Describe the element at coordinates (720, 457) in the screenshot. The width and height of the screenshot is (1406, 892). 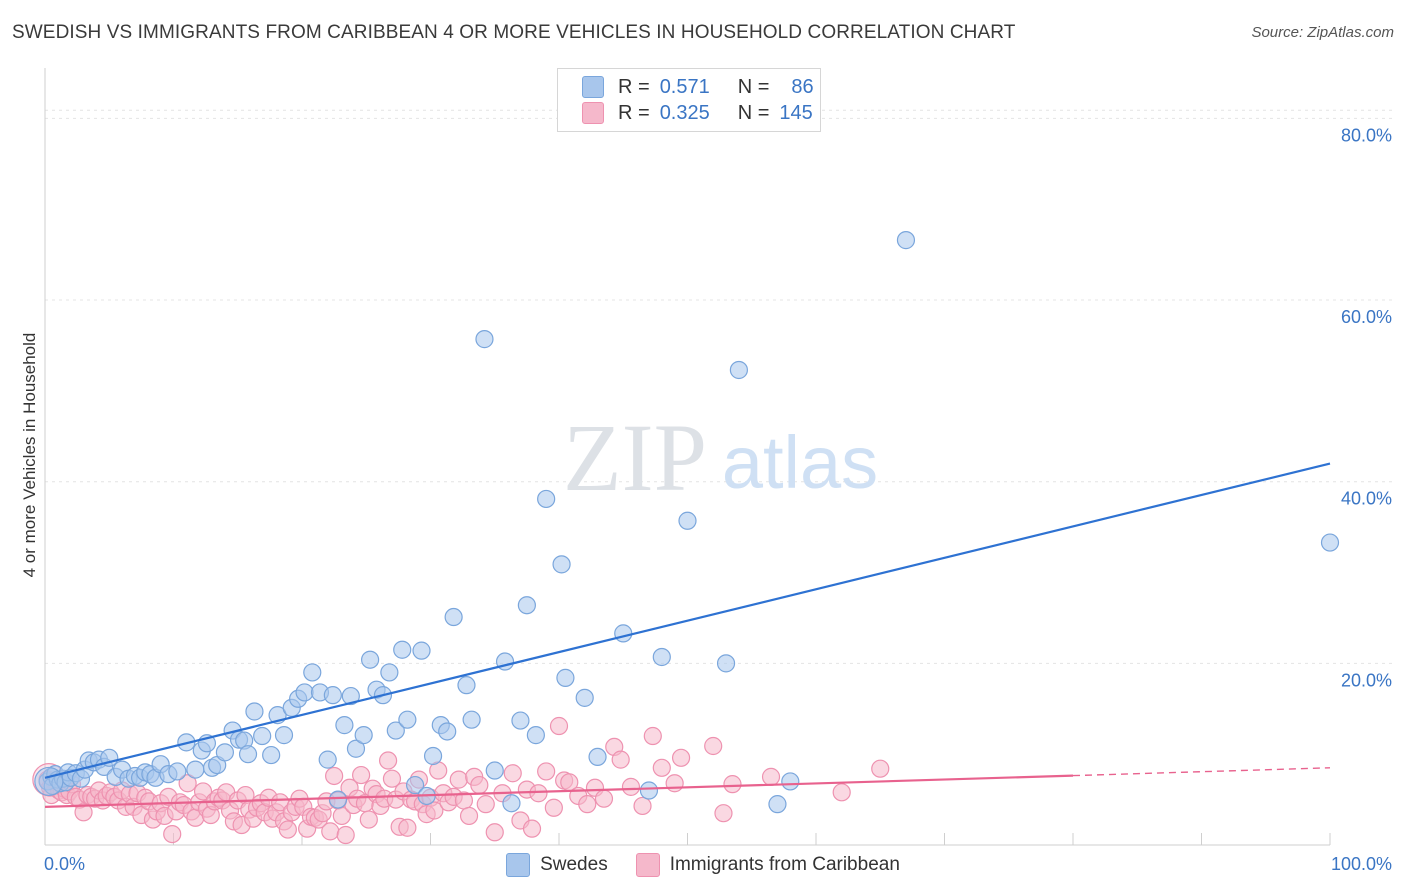
I see `watermark: ZIP atlas` at that location.